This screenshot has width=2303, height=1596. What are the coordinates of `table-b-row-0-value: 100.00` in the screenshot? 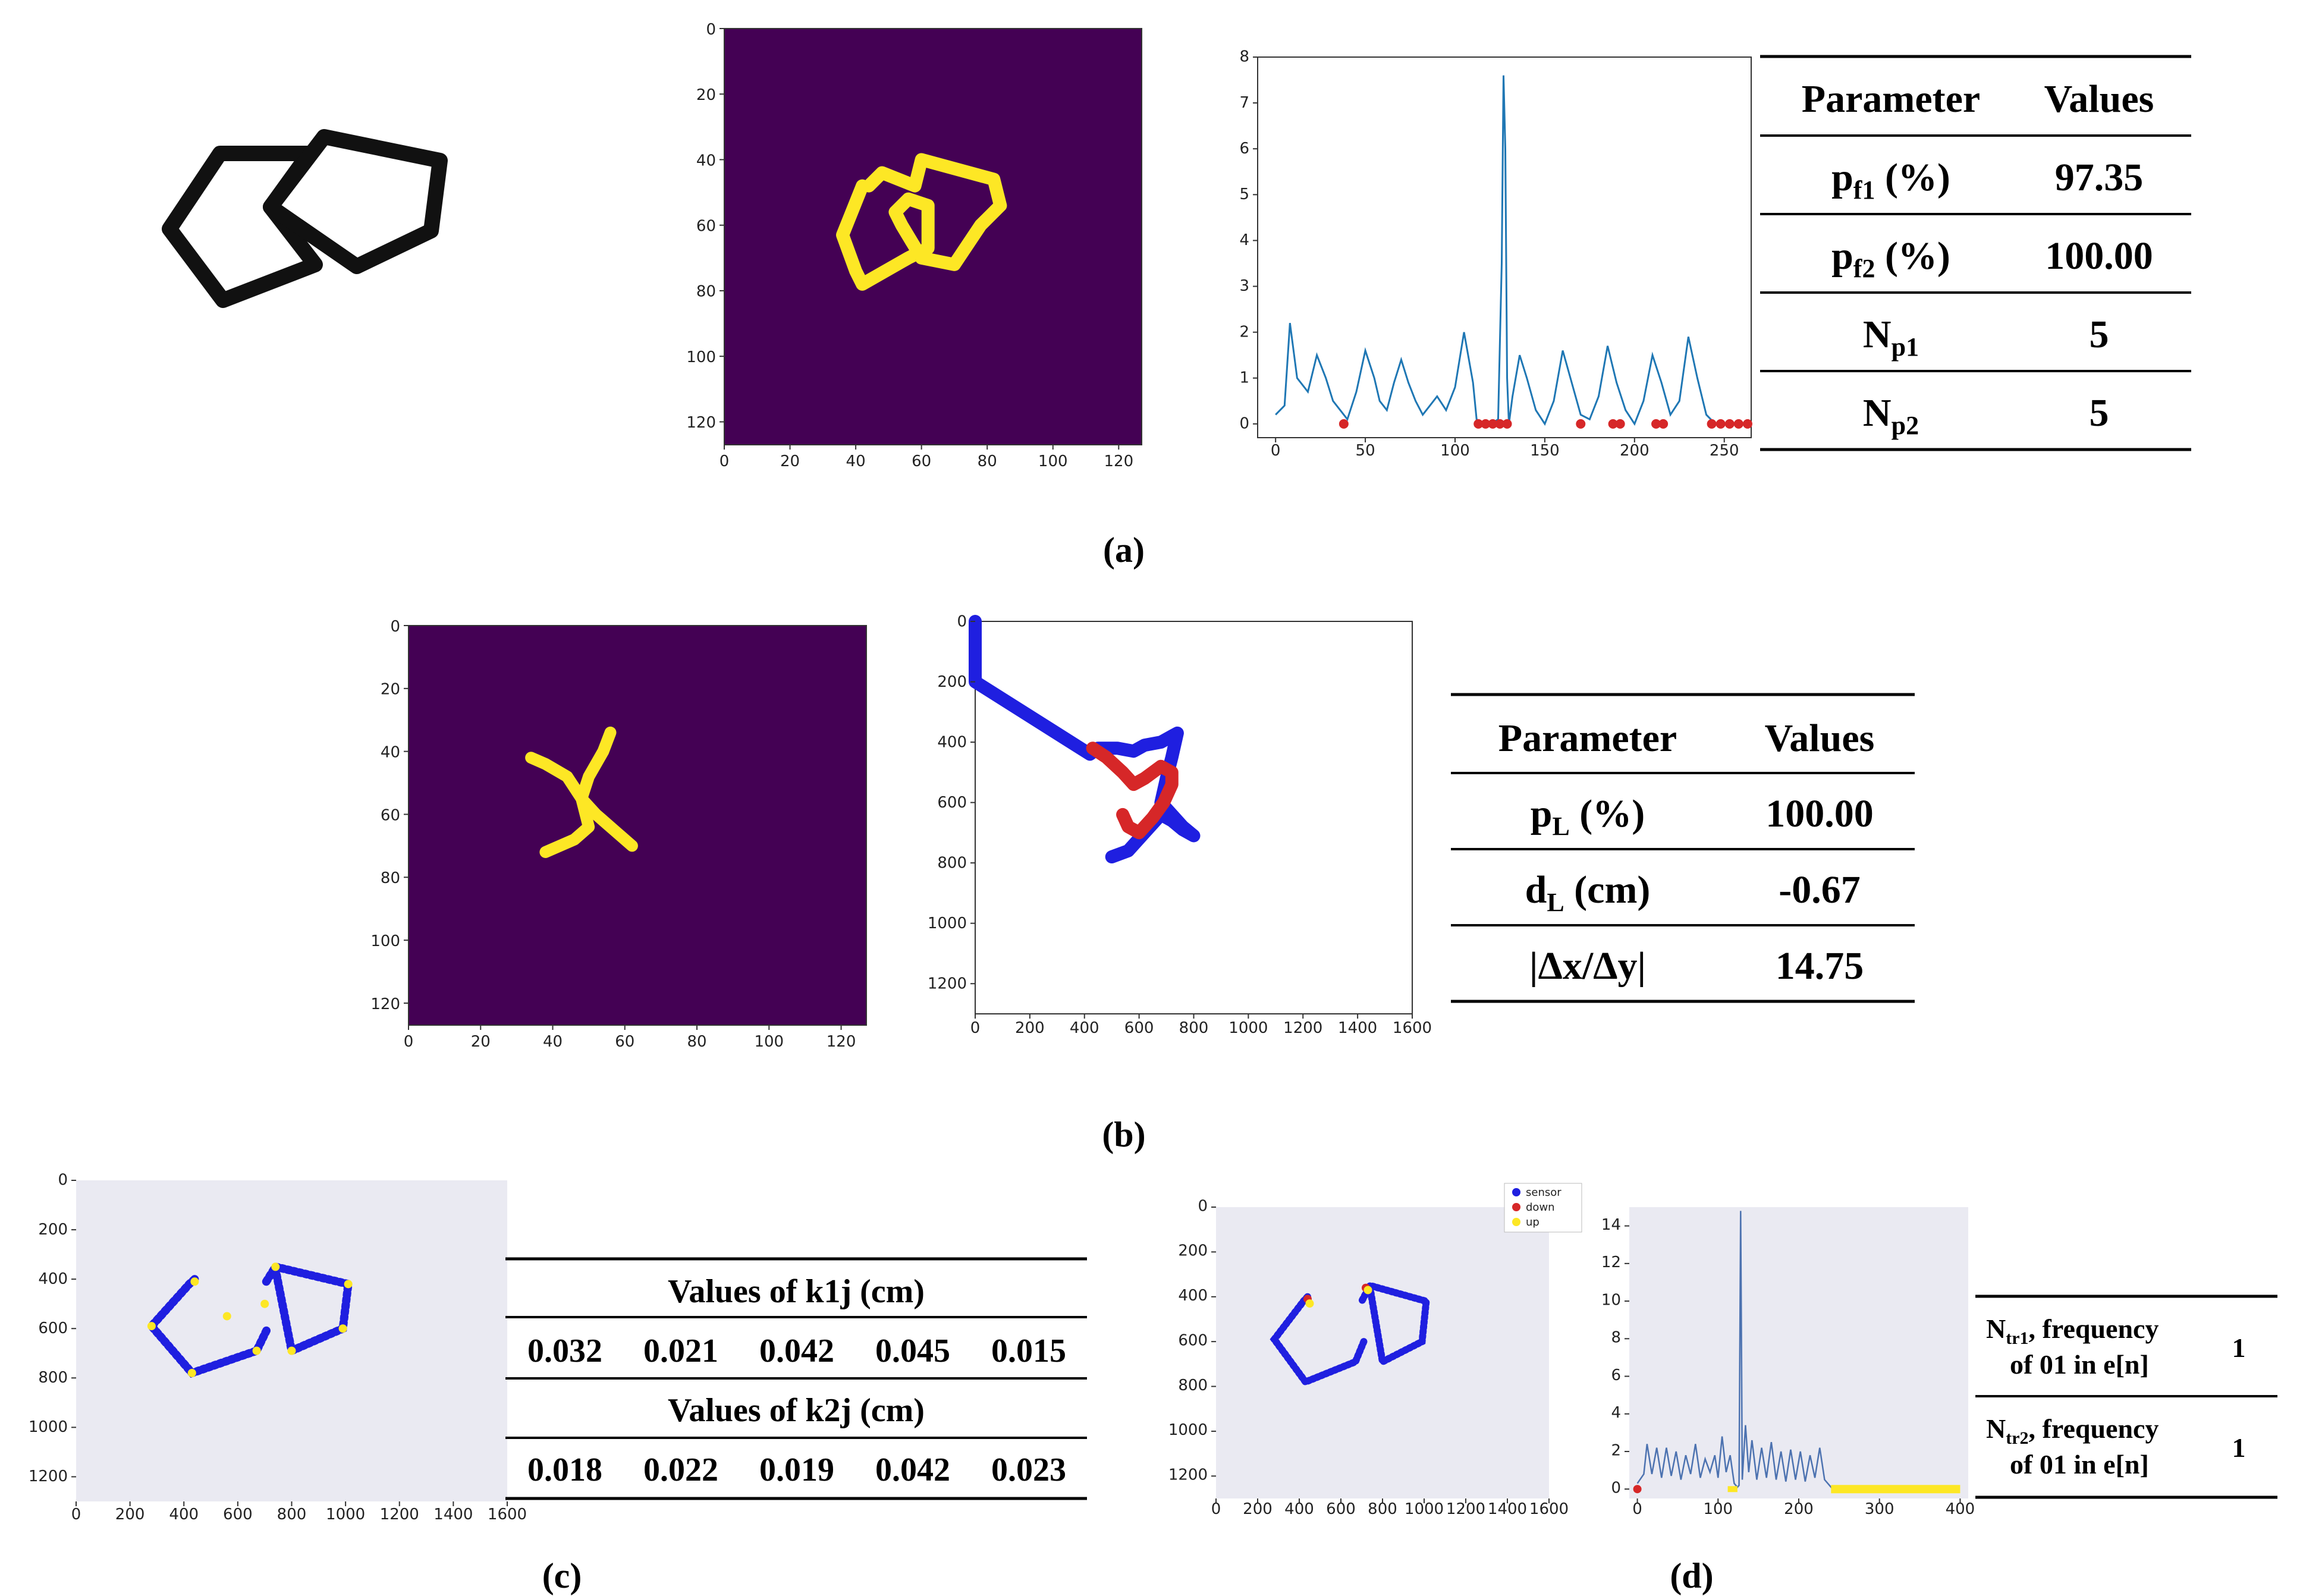 It's located at (1819, 813).